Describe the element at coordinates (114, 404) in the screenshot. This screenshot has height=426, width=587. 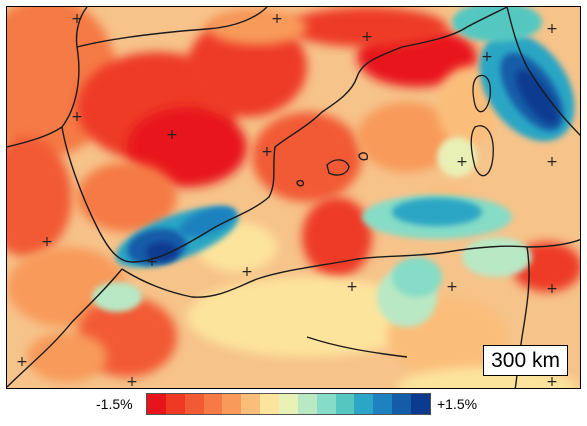
I see `colorbar-min-label: -1.5%` at that location.